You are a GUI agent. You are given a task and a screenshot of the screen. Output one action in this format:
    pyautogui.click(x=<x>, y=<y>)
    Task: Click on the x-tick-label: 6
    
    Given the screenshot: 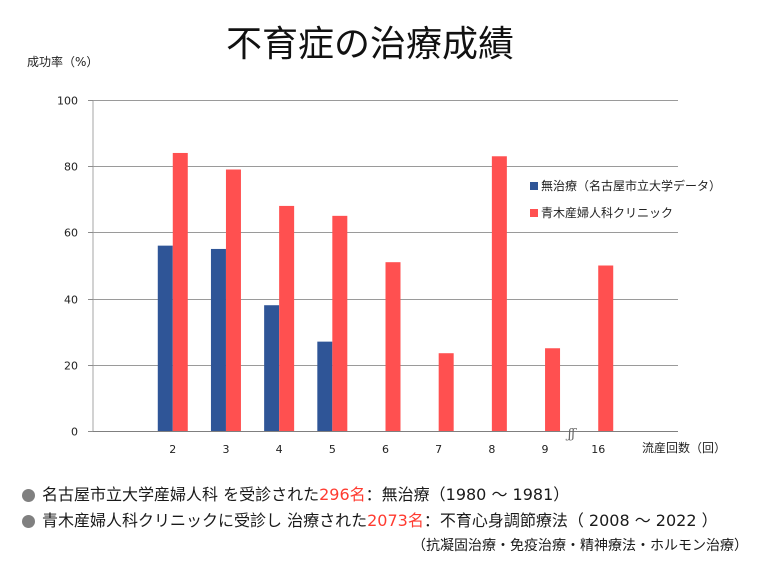 What is the action you would take?
    pyautogui.click(x=385, y=449)
    